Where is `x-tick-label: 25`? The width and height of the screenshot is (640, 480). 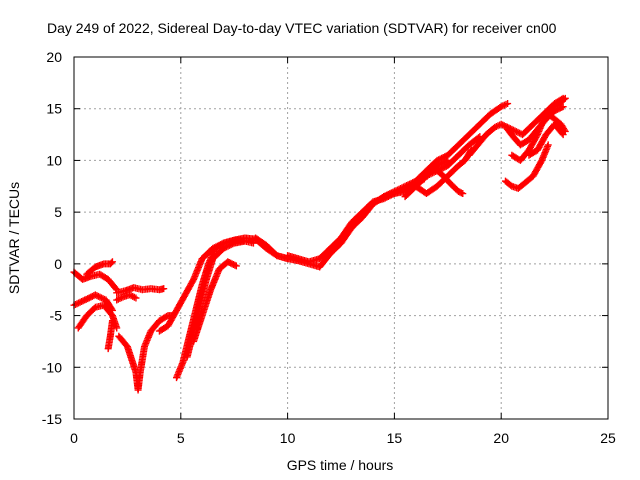
x-tick-label: 25 is located at coordinates (608, 438).